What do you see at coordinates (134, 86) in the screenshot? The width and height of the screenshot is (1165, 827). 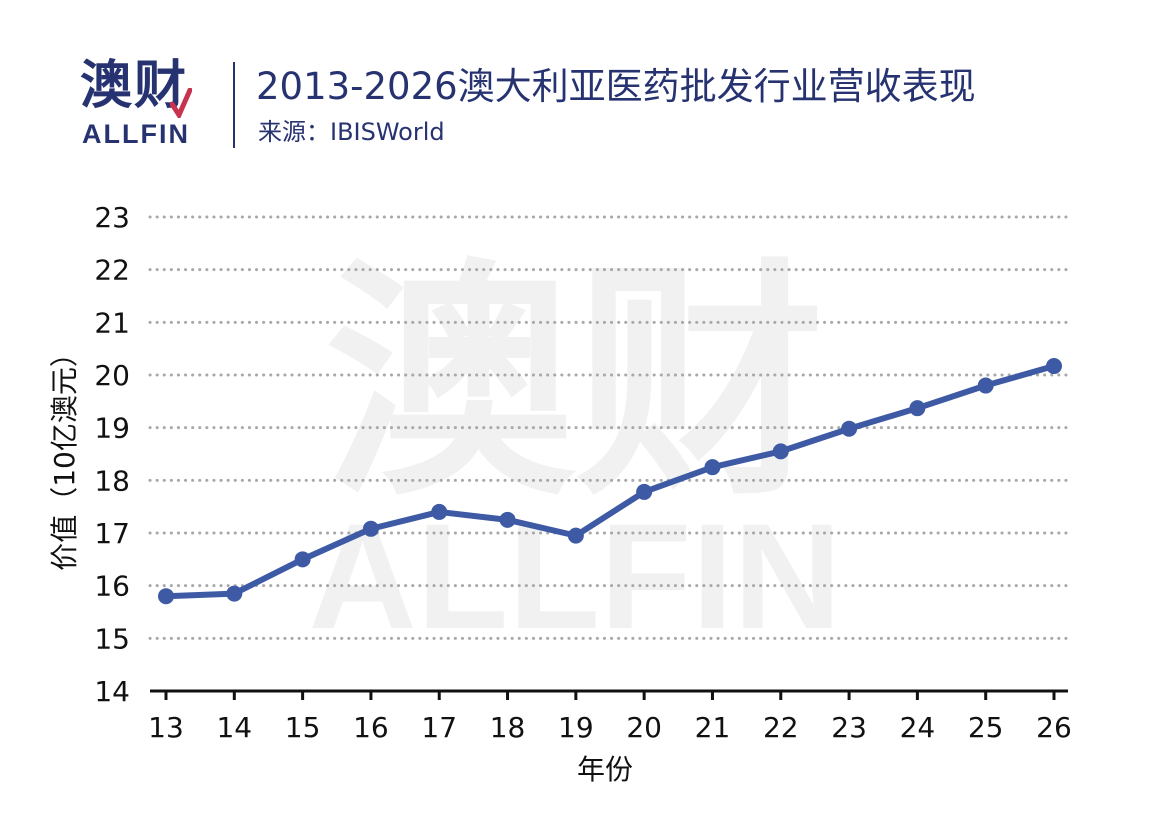 I see `logo-chinese: 澳财` at bounding box center [134, 86].